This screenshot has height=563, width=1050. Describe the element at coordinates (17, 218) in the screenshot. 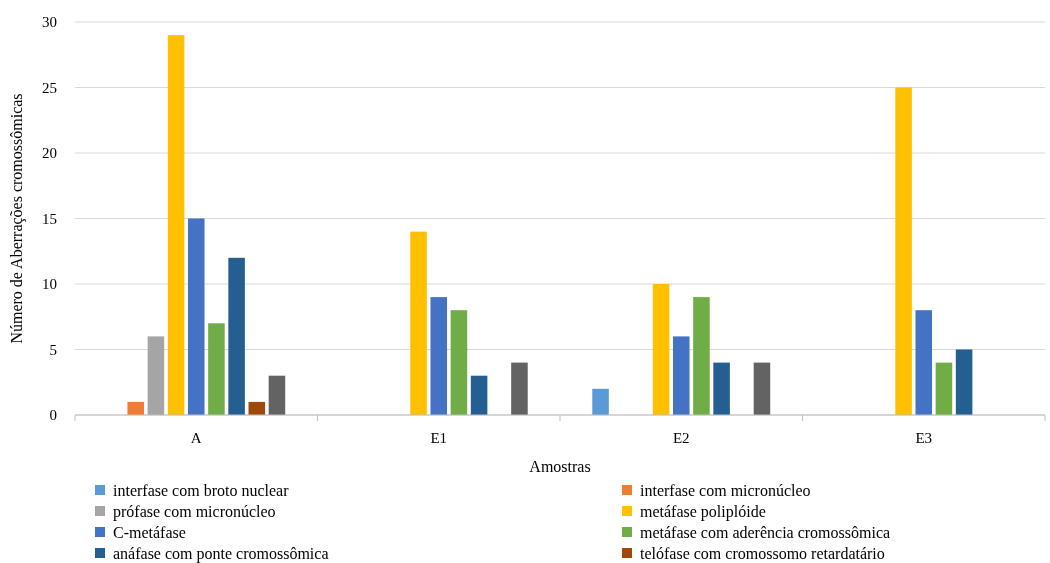

I see `y-axis-title: Número de Aberrações cromossômicas` at that location.